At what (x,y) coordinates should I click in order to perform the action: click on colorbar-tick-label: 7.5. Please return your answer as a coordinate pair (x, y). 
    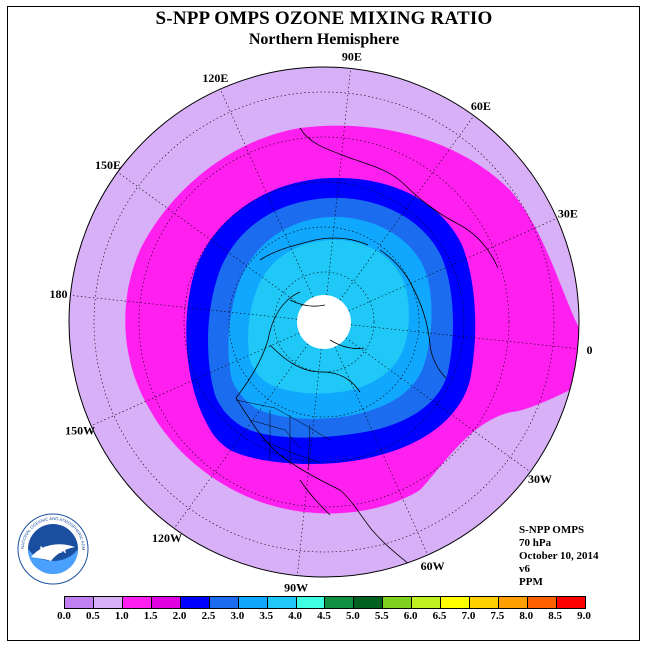
    Looking at the image, I should click on (497, 616).